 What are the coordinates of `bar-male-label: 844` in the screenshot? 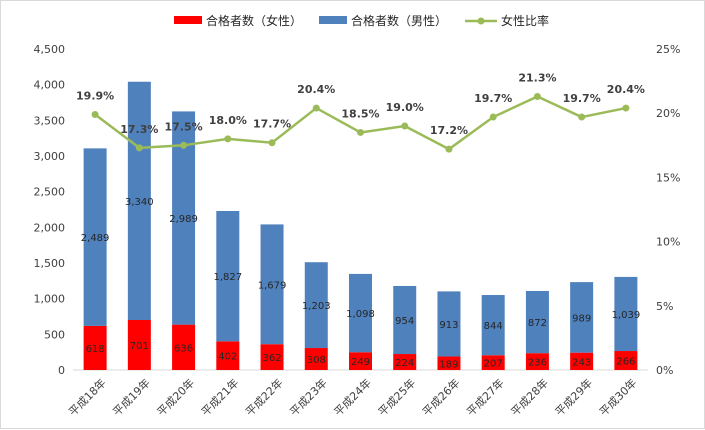 It's located at (493, 326).